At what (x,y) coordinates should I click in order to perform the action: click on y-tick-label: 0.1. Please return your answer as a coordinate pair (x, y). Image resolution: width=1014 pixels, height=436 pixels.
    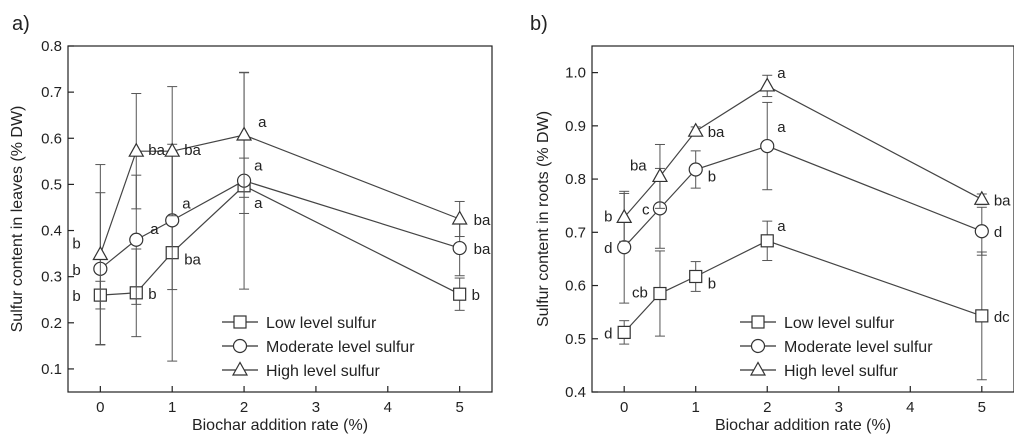
    Looking at the image, I should click on (51, 369).